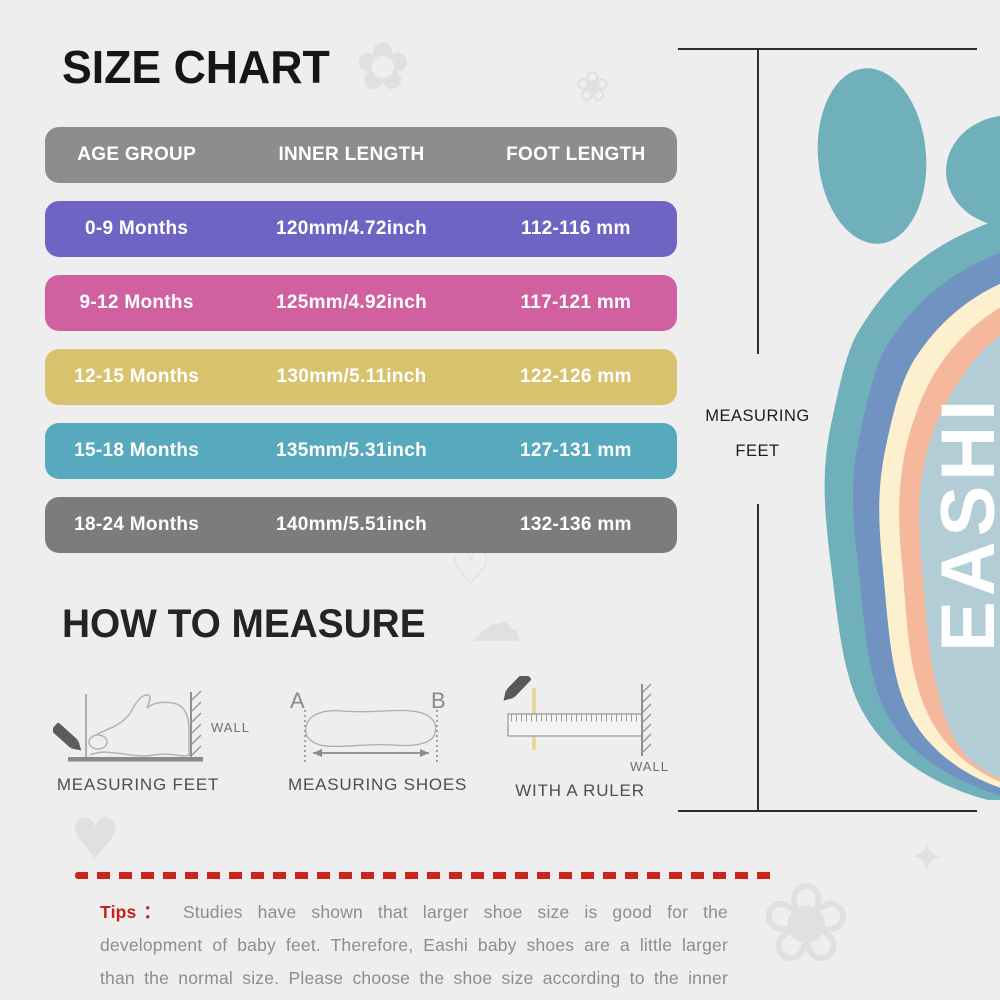 Image resolution: width=1000 pixels, height=1000 pixels. What do you see at coordinates (137, 154) in the screenshot?
I see `header-age-group: AGE GROUP` at bounding box center [137, 154].